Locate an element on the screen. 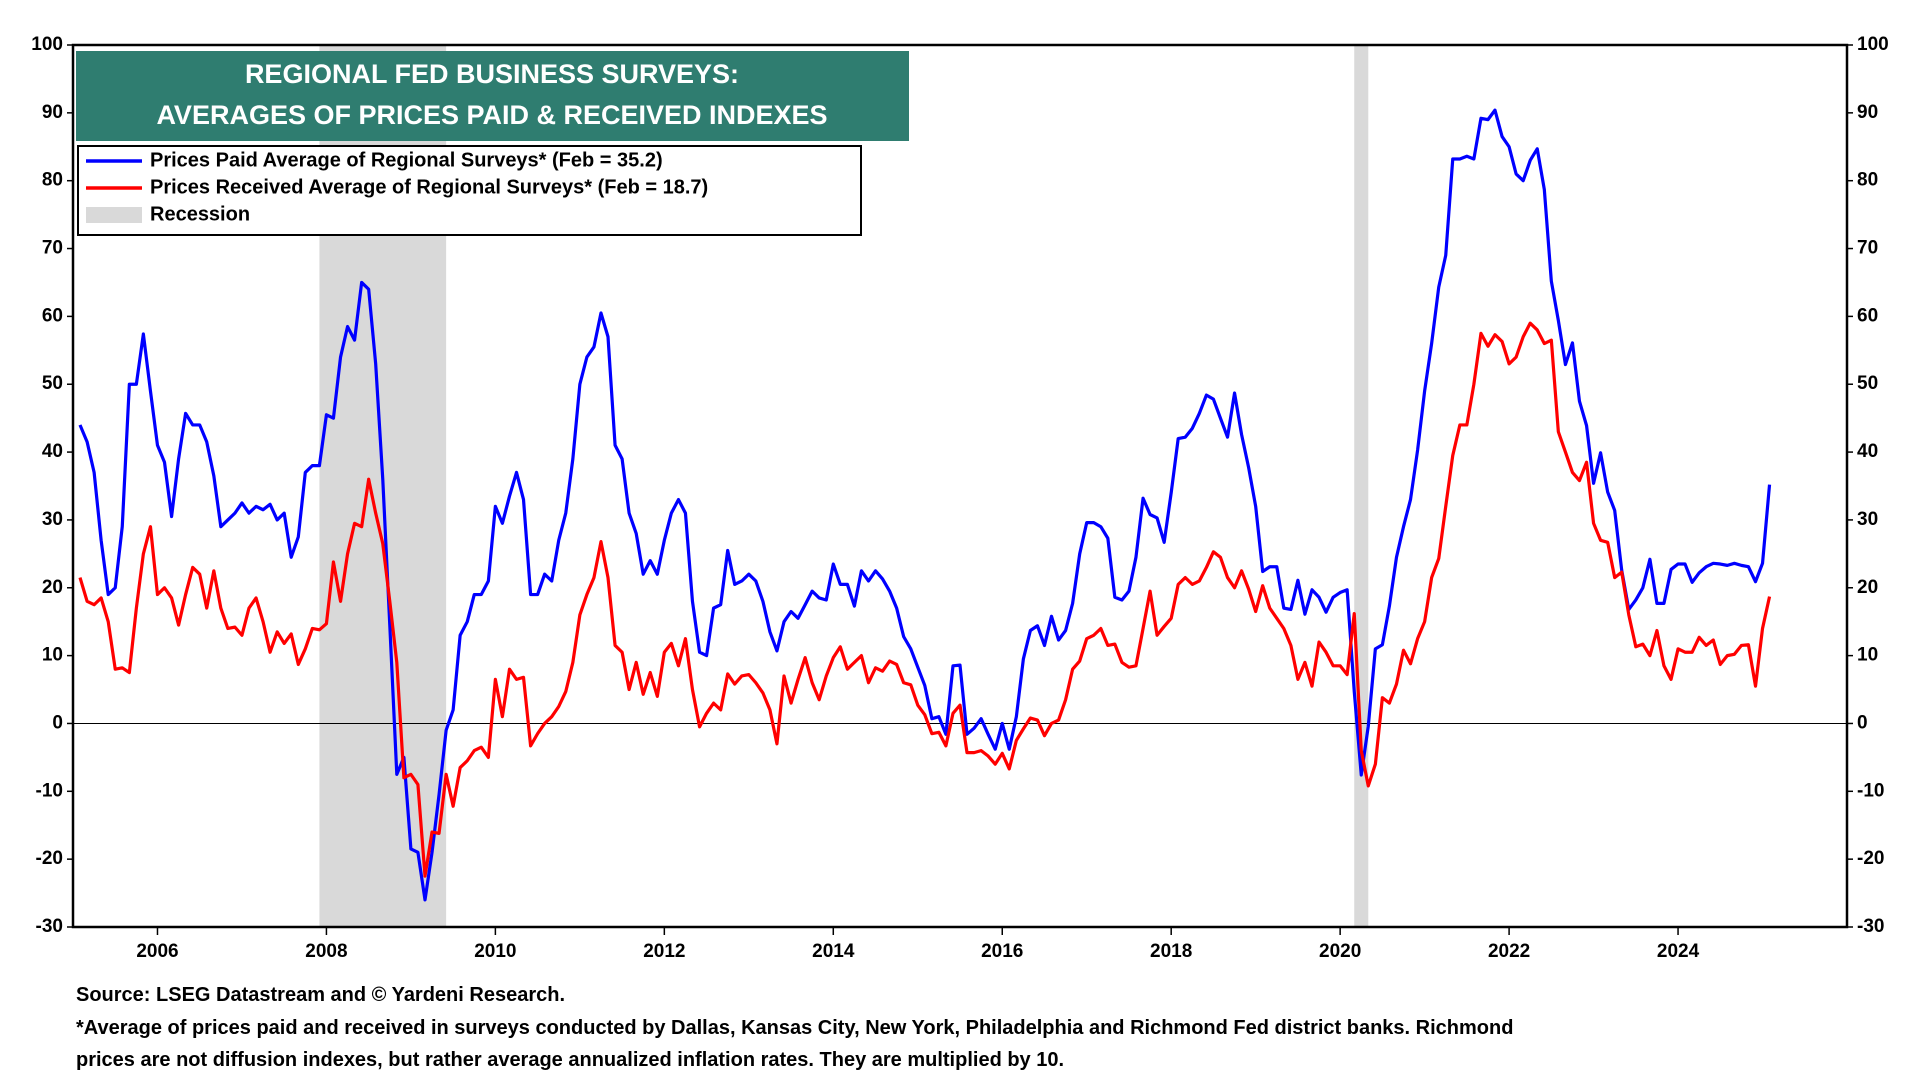  y2-tick-label: 80 is located at coordinates (1867, 180).